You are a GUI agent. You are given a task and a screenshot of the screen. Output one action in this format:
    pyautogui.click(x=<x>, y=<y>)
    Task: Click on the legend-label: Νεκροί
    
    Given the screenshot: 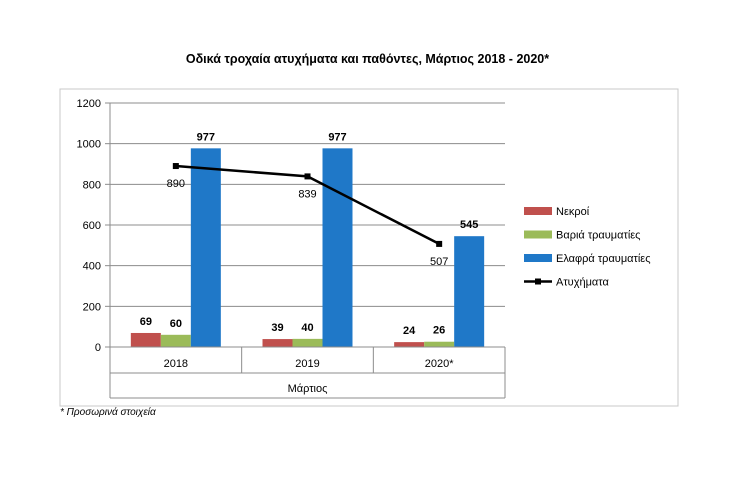 What is the action you would take?
    pyautogui.click(x=573, y=212)
    